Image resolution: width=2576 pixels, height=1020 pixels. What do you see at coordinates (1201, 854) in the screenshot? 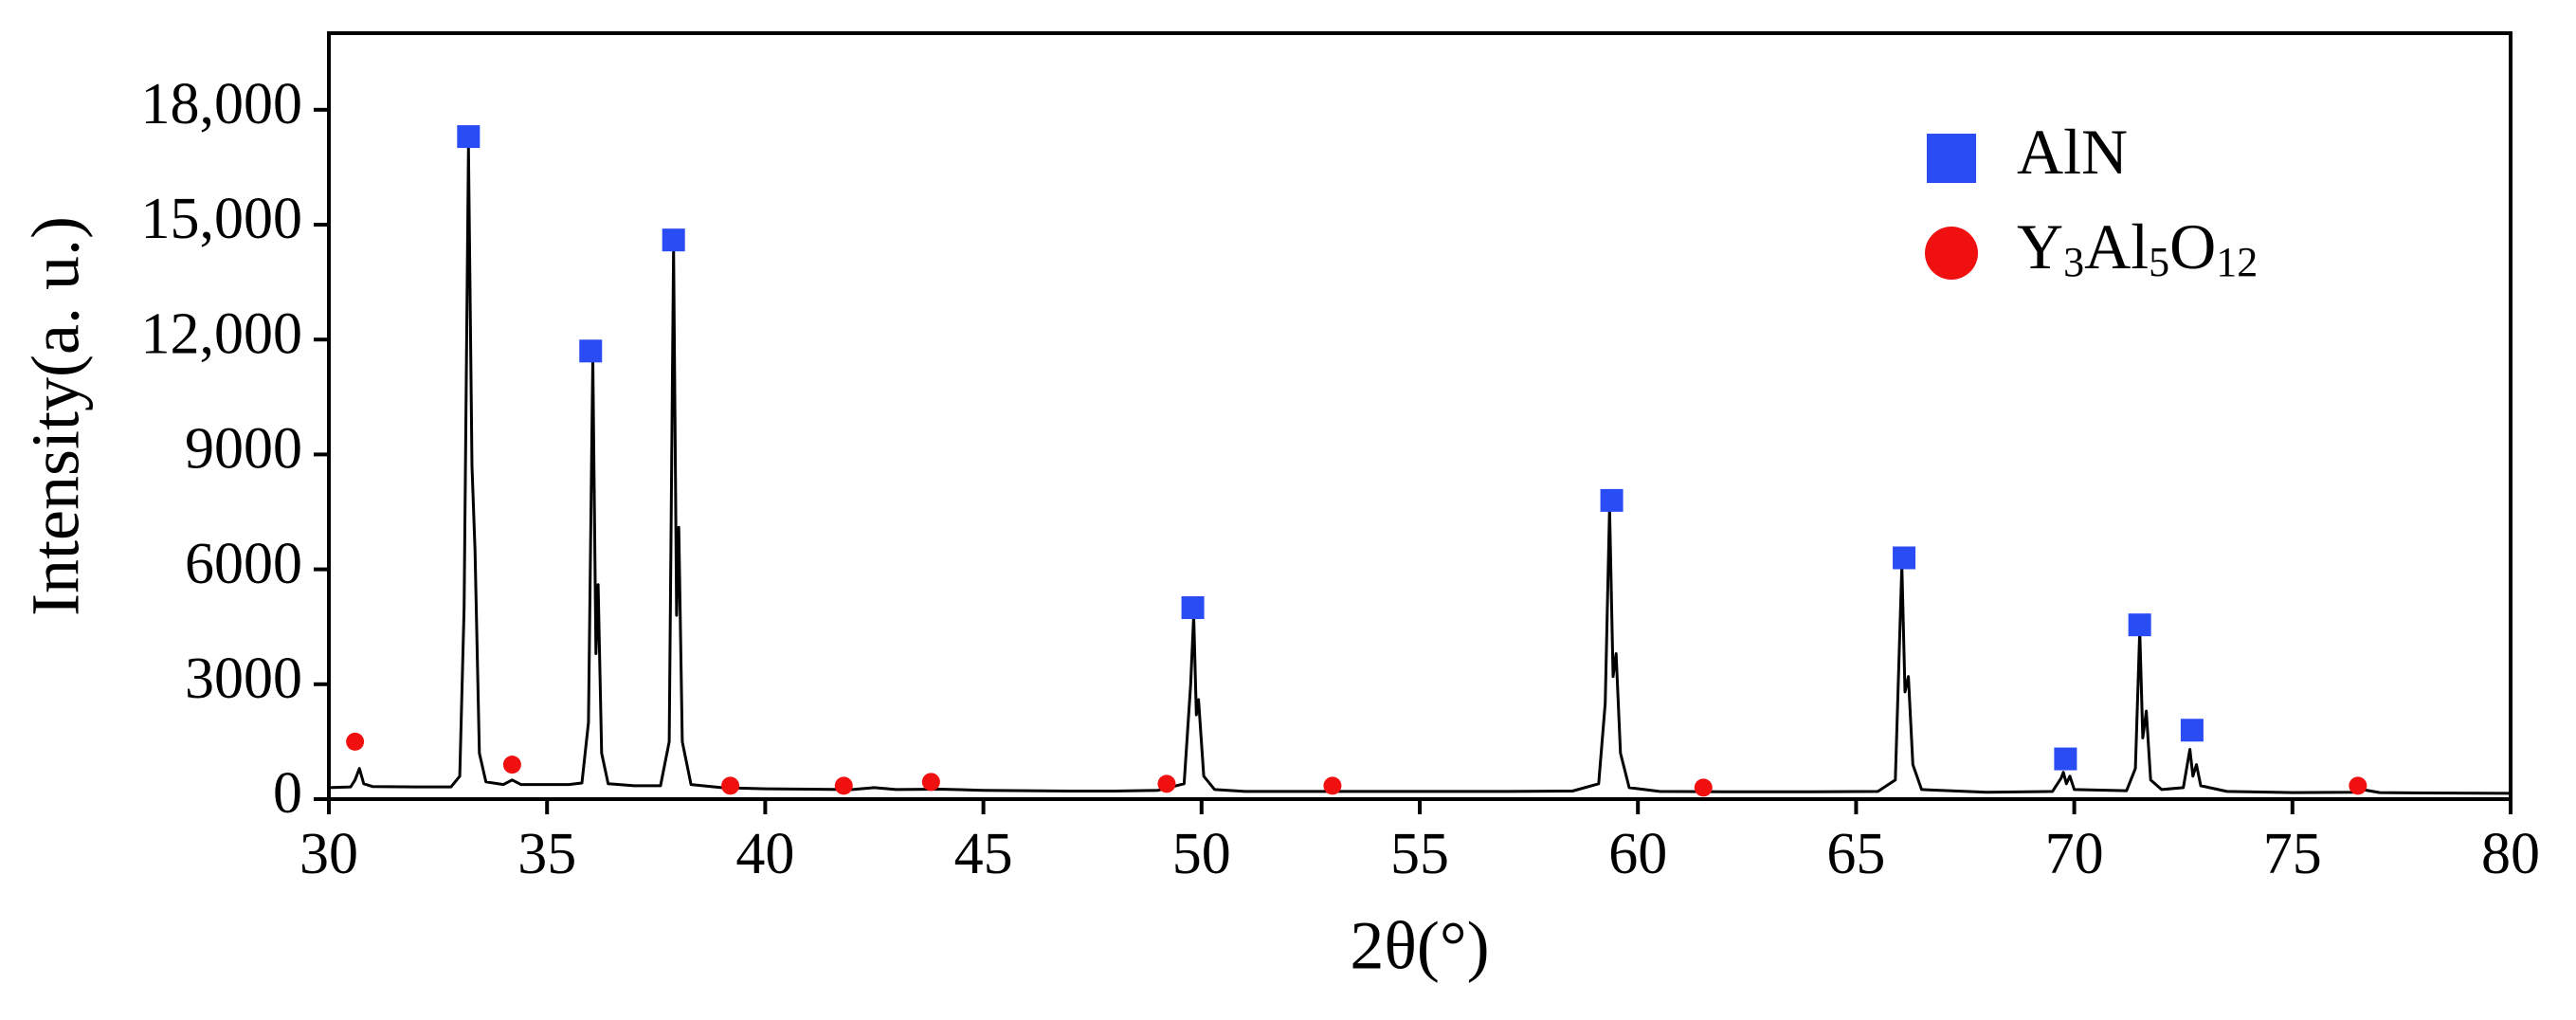
I see `x-tick-label: 50` at bounding box center [1201, 854].